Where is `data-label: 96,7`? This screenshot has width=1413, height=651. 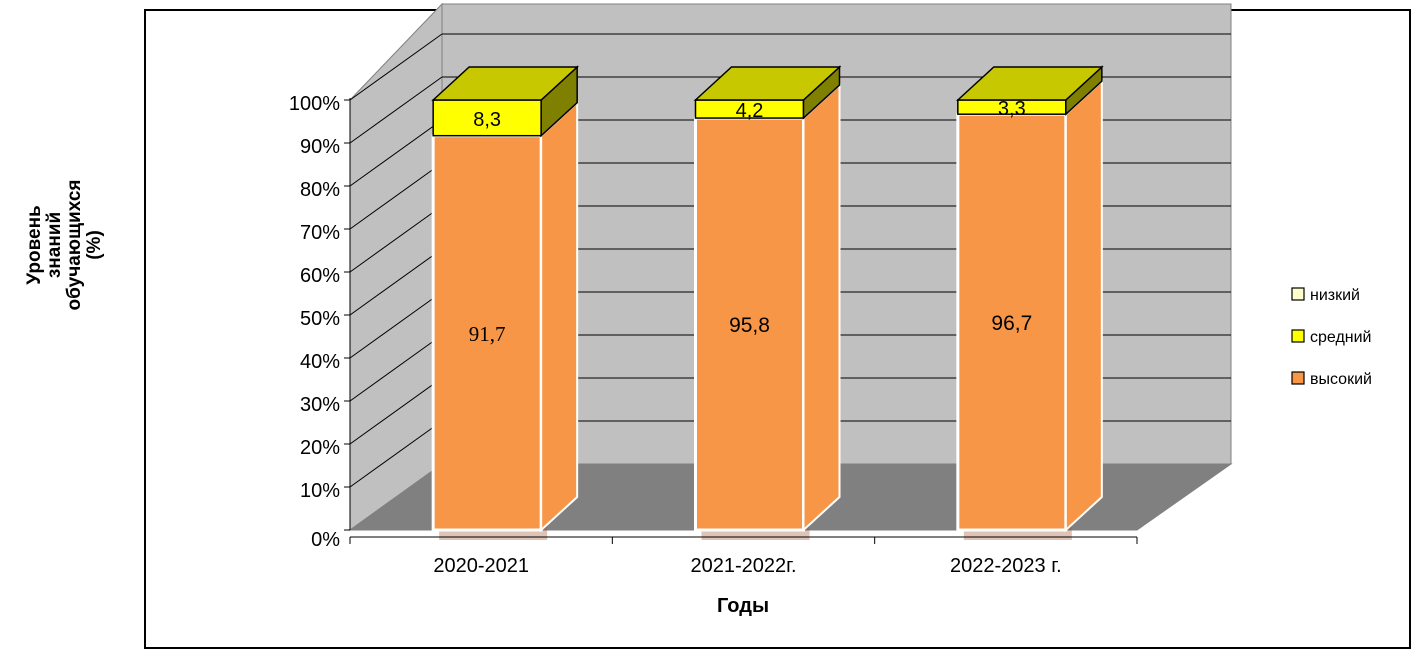
data-label: 96,7 is located at coordinates (1011, 323).